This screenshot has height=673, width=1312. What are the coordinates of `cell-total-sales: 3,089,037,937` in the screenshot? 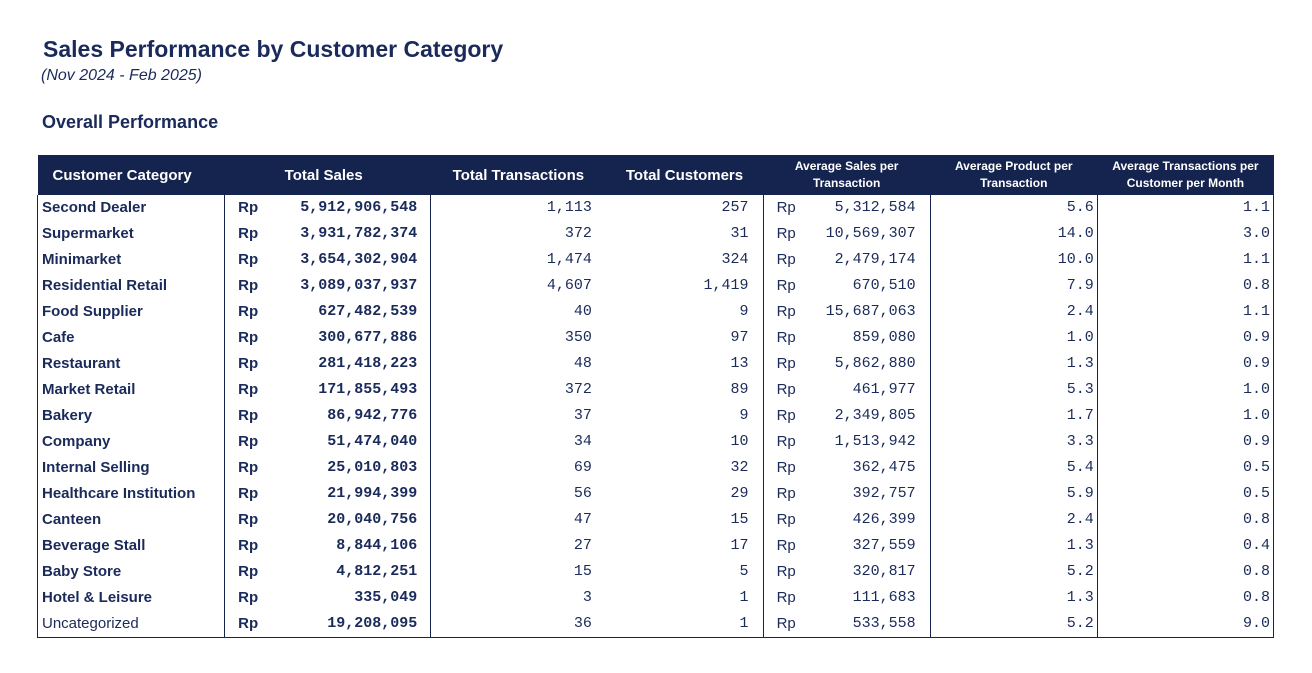 It's located at (352, 286).